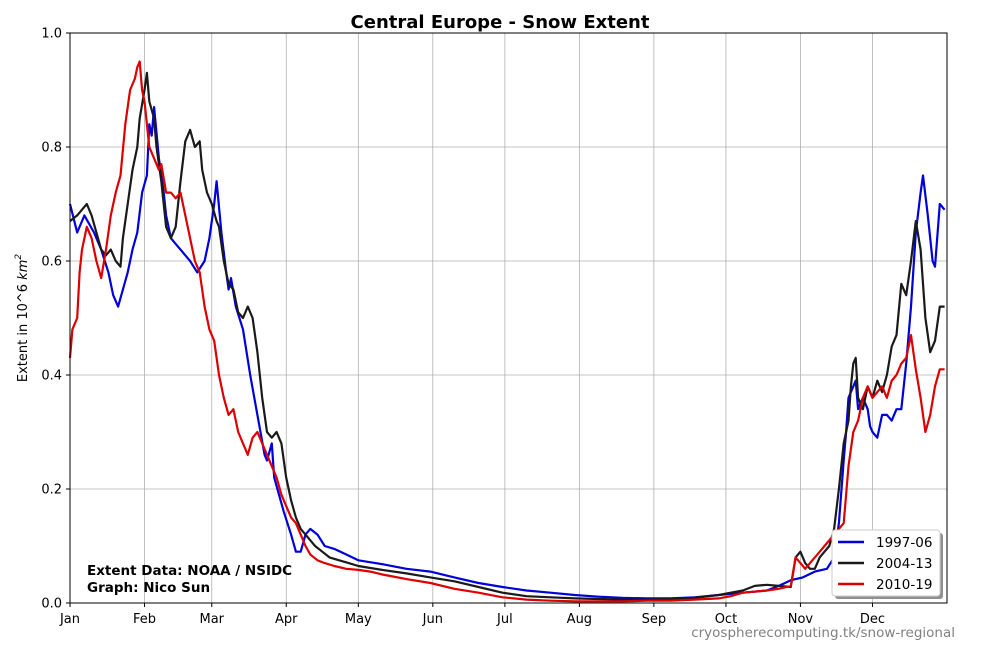 The width and height of the screenshot is (1000, 650). Describe the element at coordinates (23, 270) in the screenshot. I see `y-axis-label-unit: km` at that location.